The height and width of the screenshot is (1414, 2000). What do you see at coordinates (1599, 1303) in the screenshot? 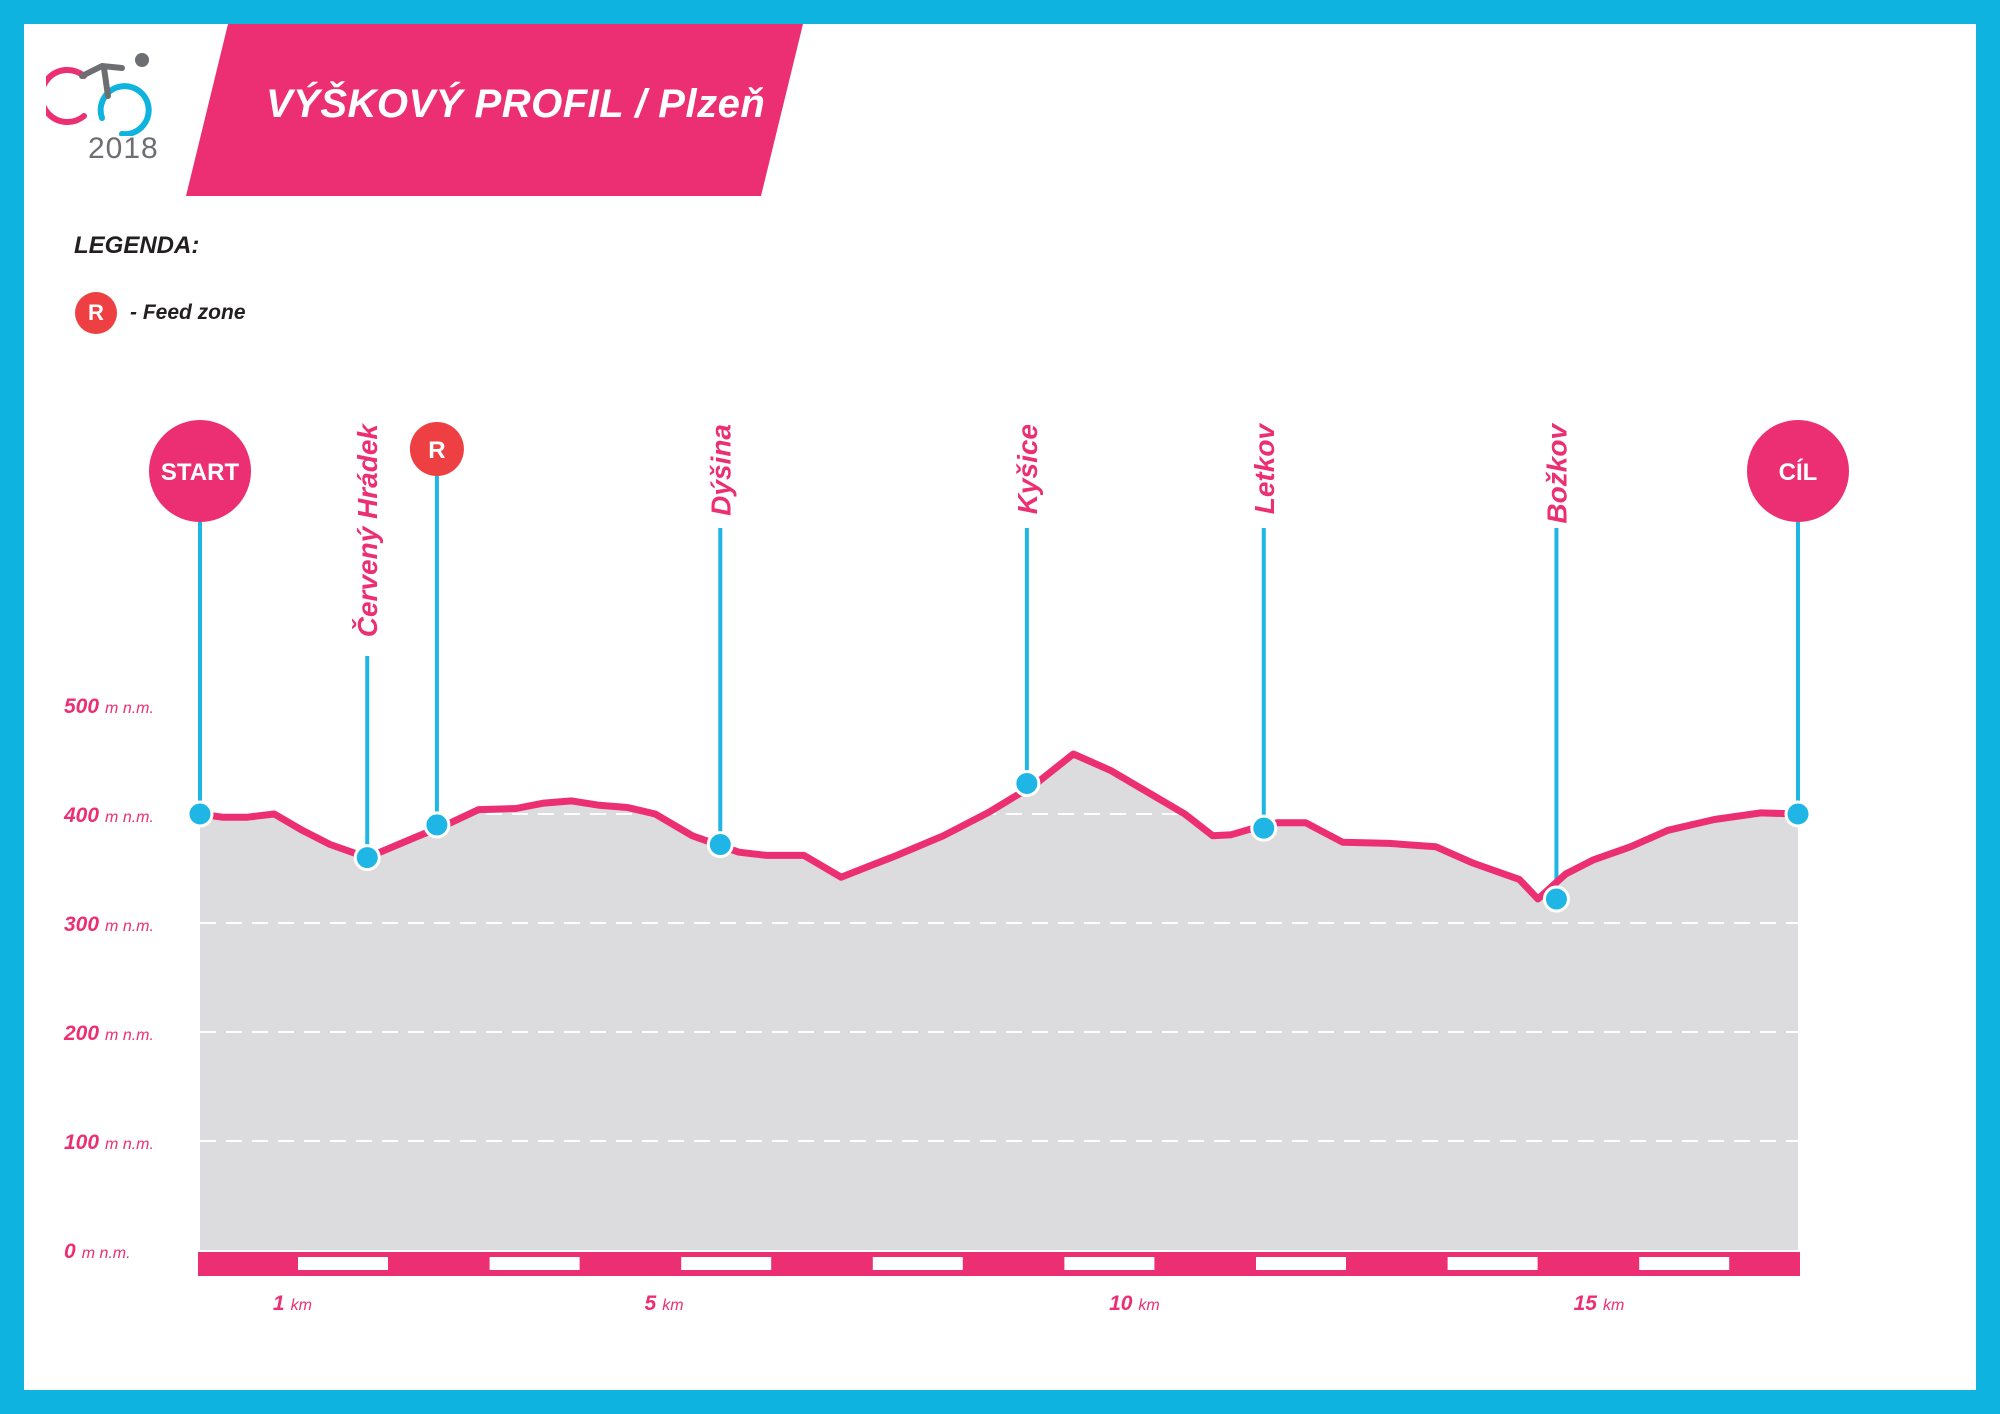
I see `x-tick-label: 15 km` at bounding box center [1599, 1303].